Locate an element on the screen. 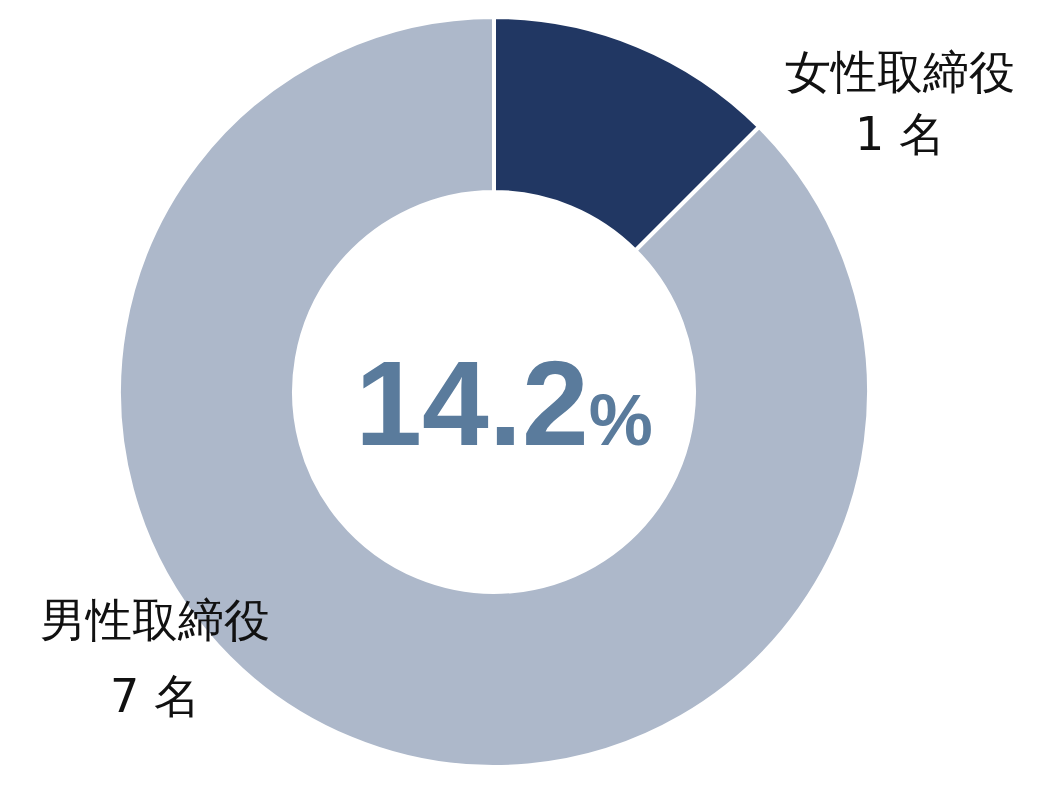  slice-label: 女性取締役 is located at coordinates (900, 72).